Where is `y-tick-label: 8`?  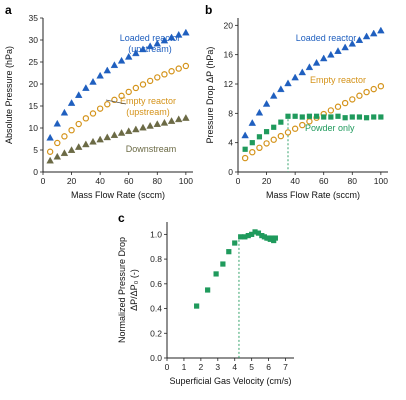 y-tick-label: 8 is located at coordinates (230, 113).